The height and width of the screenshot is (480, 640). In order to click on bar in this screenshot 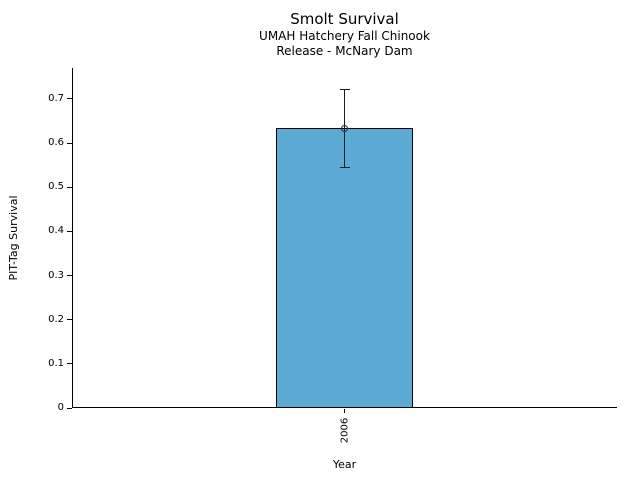, I will do `click(344, 267)`.